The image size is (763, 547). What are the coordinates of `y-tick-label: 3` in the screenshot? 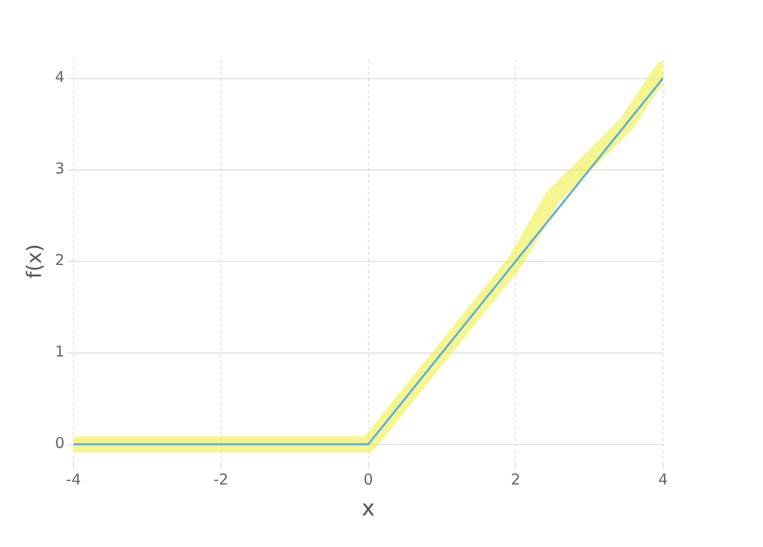 It's located at (59, 169).